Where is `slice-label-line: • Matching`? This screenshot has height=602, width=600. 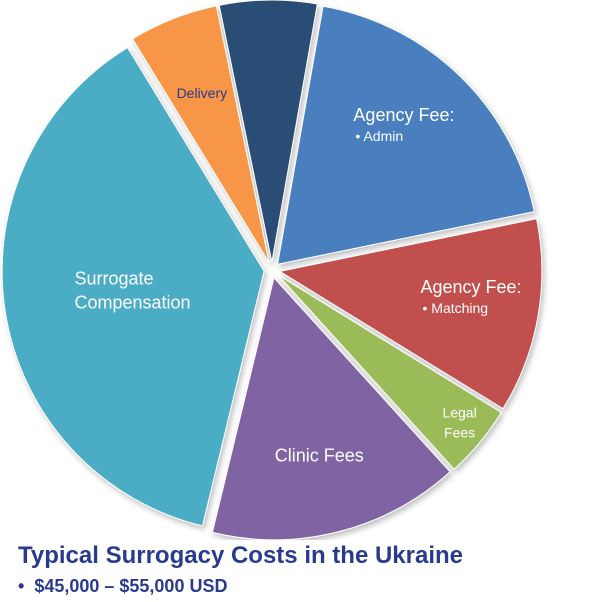
slice-label-line: • Matching is located at coordinates (455, 308).